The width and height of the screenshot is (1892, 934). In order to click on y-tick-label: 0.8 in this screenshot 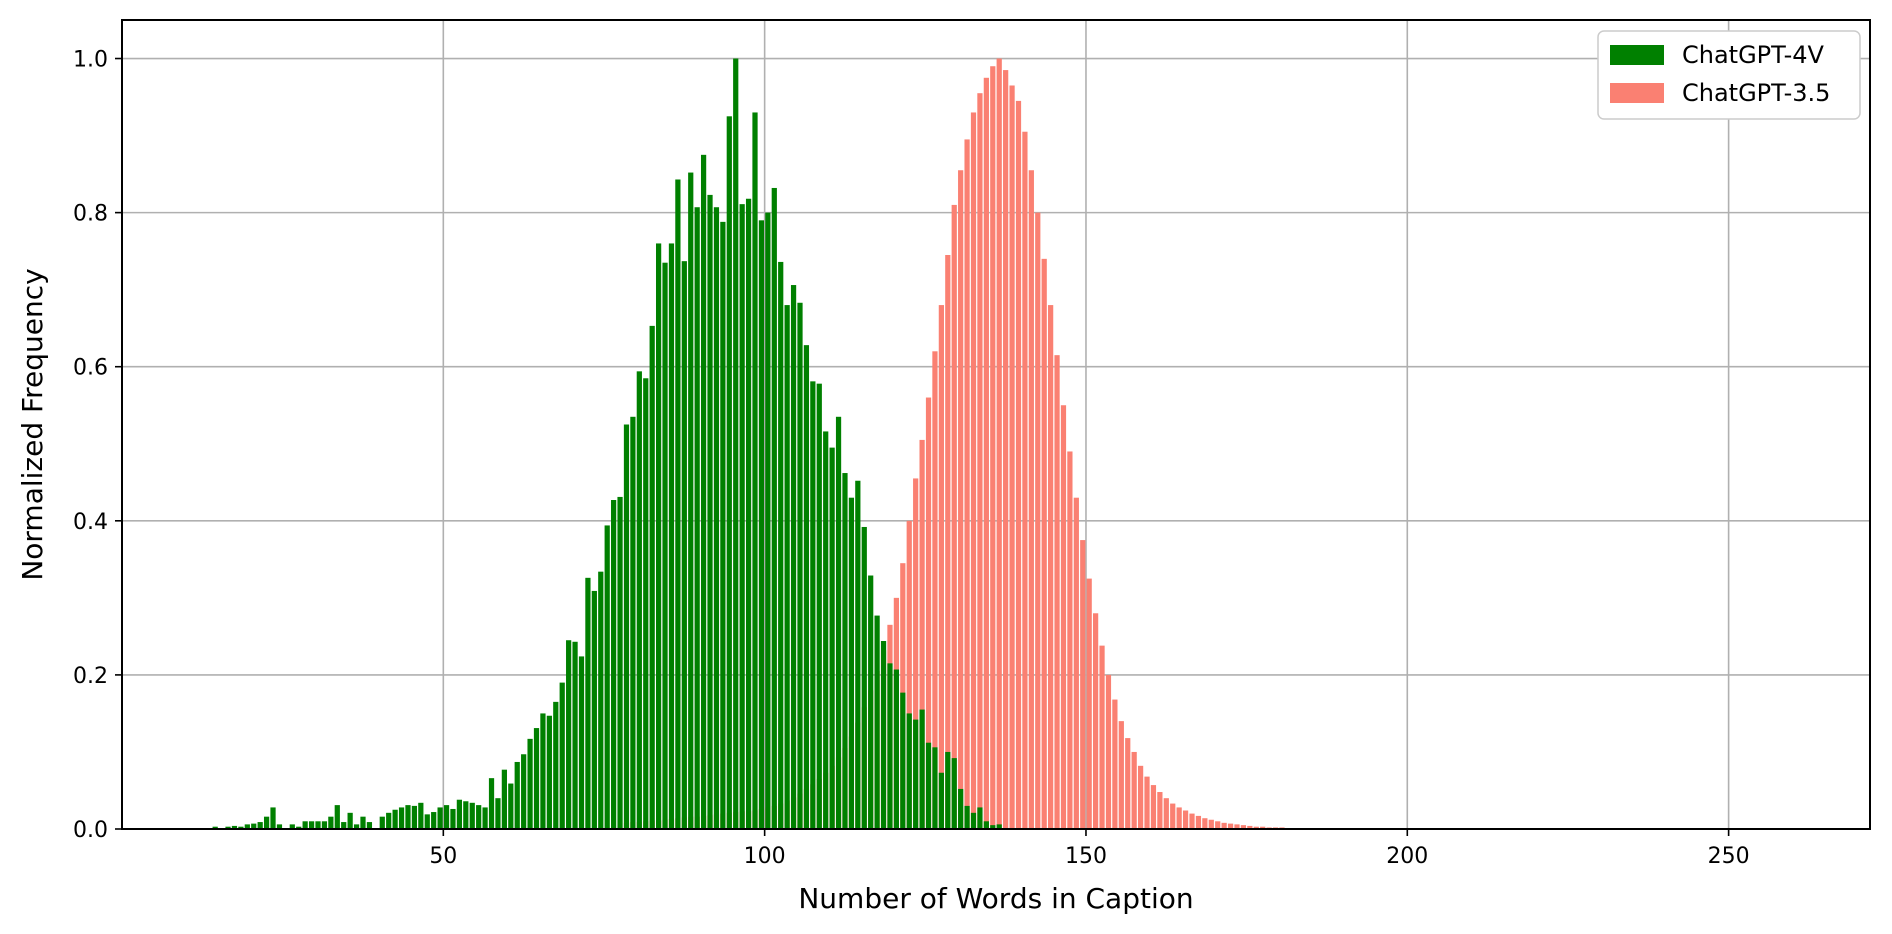, I will do `click(90, 214)`.